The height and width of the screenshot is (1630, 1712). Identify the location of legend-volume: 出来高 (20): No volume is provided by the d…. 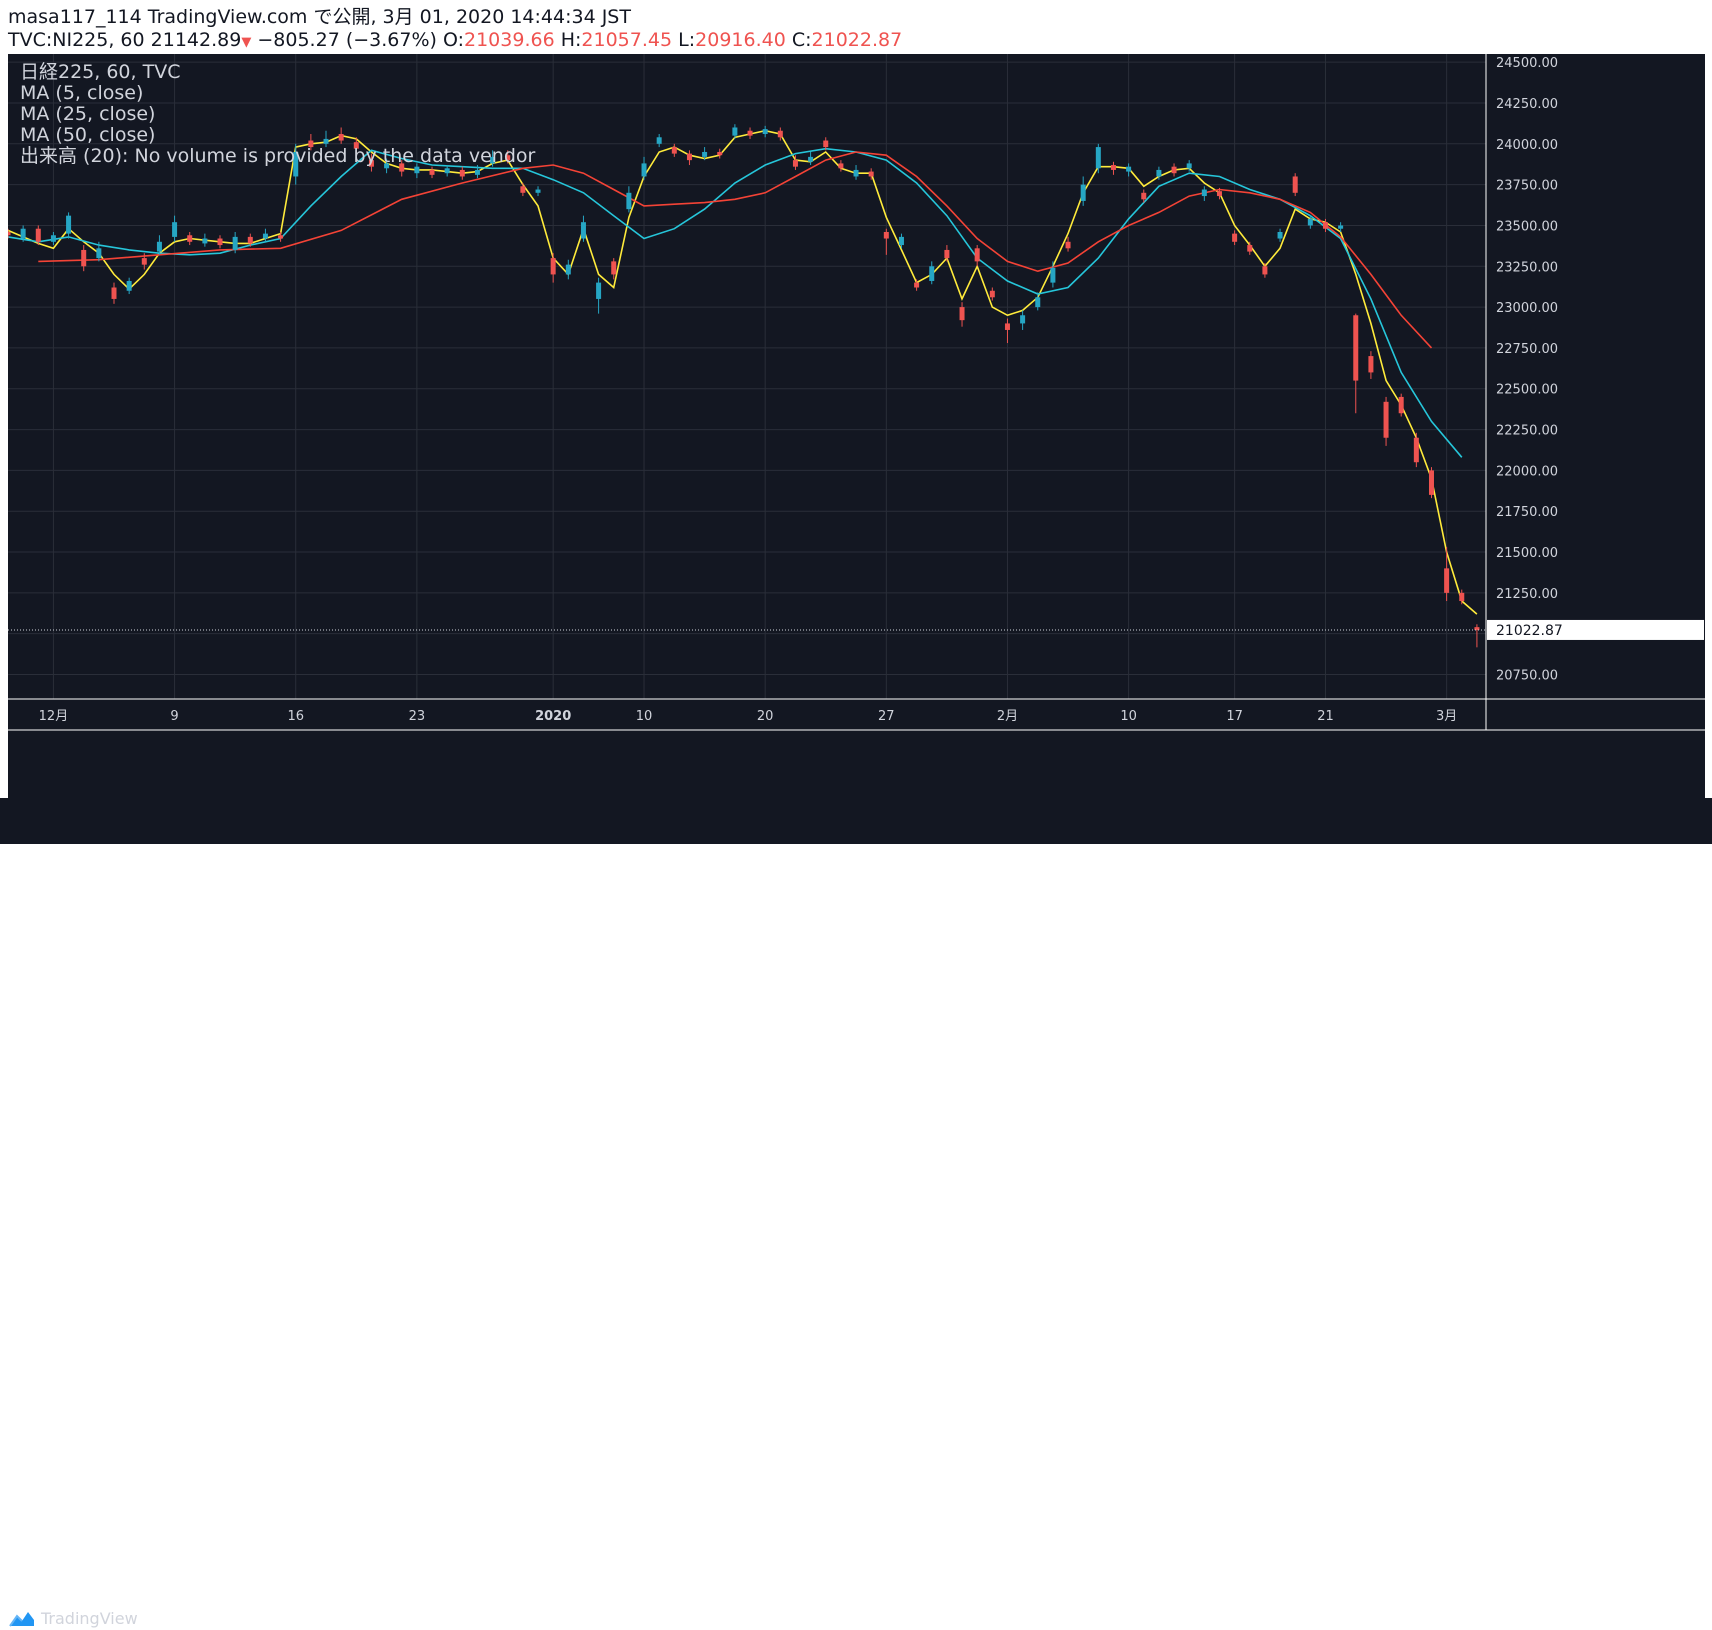
(278, 156).